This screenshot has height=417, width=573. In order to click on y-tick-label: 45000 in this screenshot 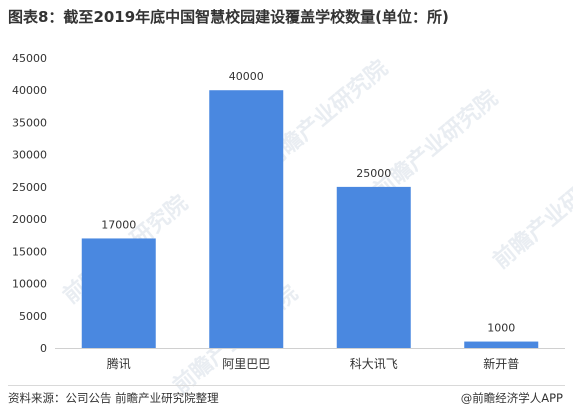, I will do `click(29, 58)`.